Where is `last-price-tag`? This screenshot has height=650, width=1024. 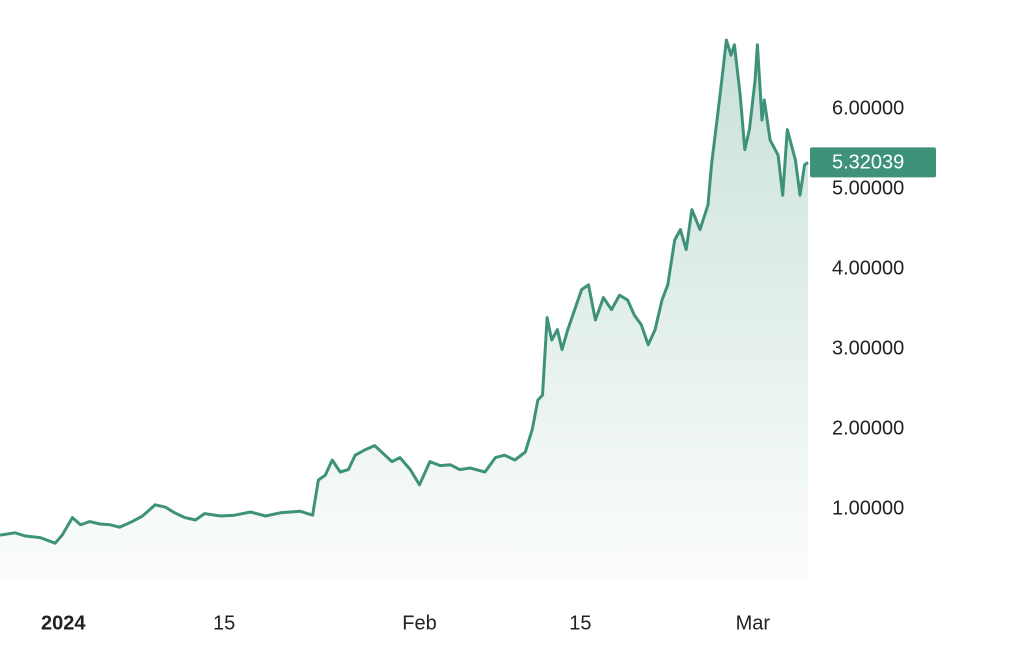 last-price-tag is located at coordinates (873, 162).